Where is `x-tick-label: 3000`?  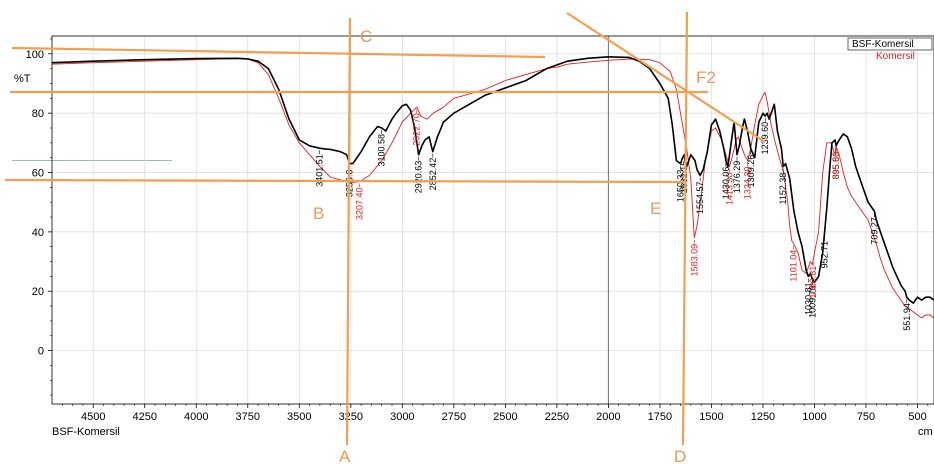 x-tick-label: 3000 is located at coordinates (402, 417).